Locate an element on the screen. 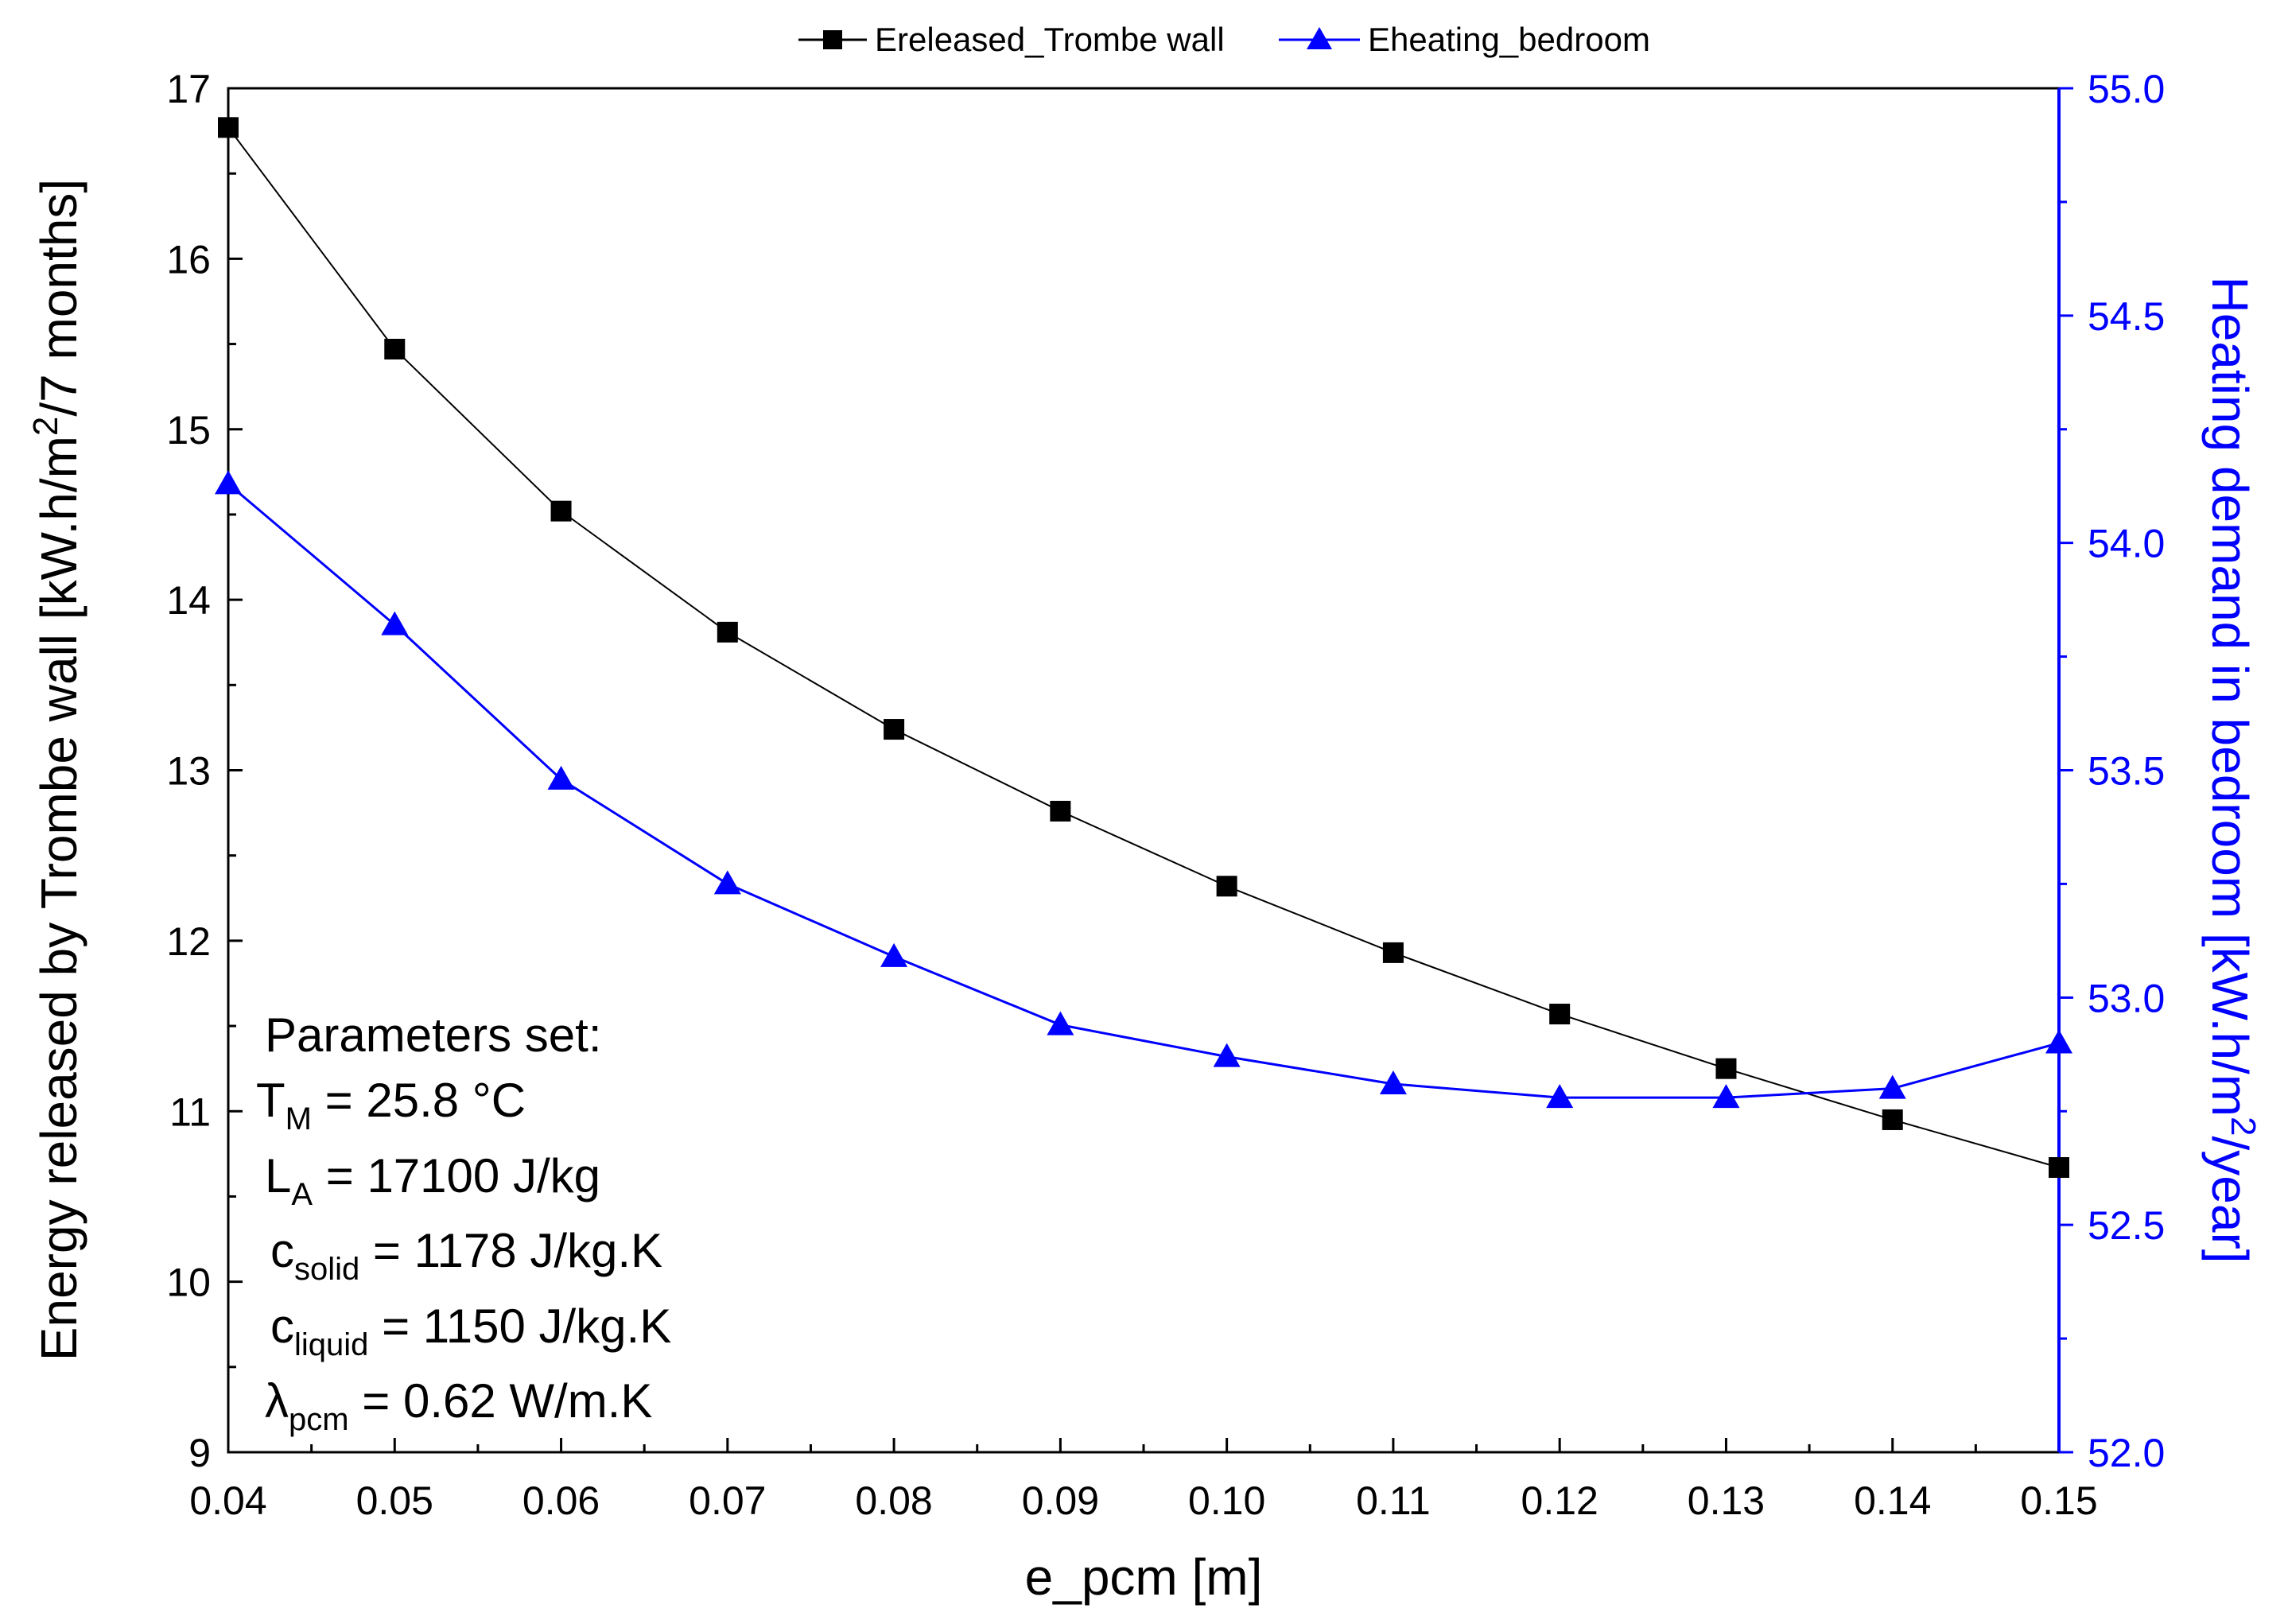 This screenshot has width=2288, height=1624. x-tick-label: 0.10 is located at coordinates (1227, 1500).